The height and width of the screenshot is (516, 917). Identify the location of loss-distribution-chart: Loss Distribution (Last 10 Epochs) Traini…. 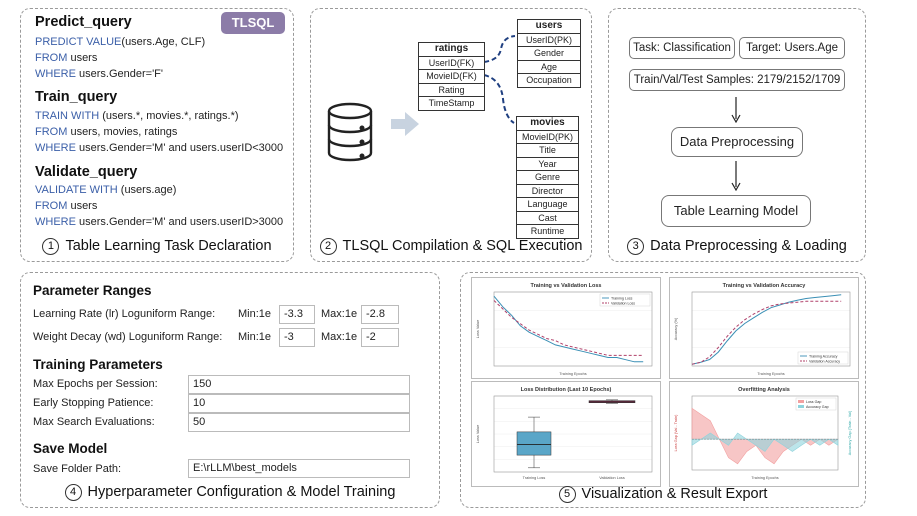
(566, 434).